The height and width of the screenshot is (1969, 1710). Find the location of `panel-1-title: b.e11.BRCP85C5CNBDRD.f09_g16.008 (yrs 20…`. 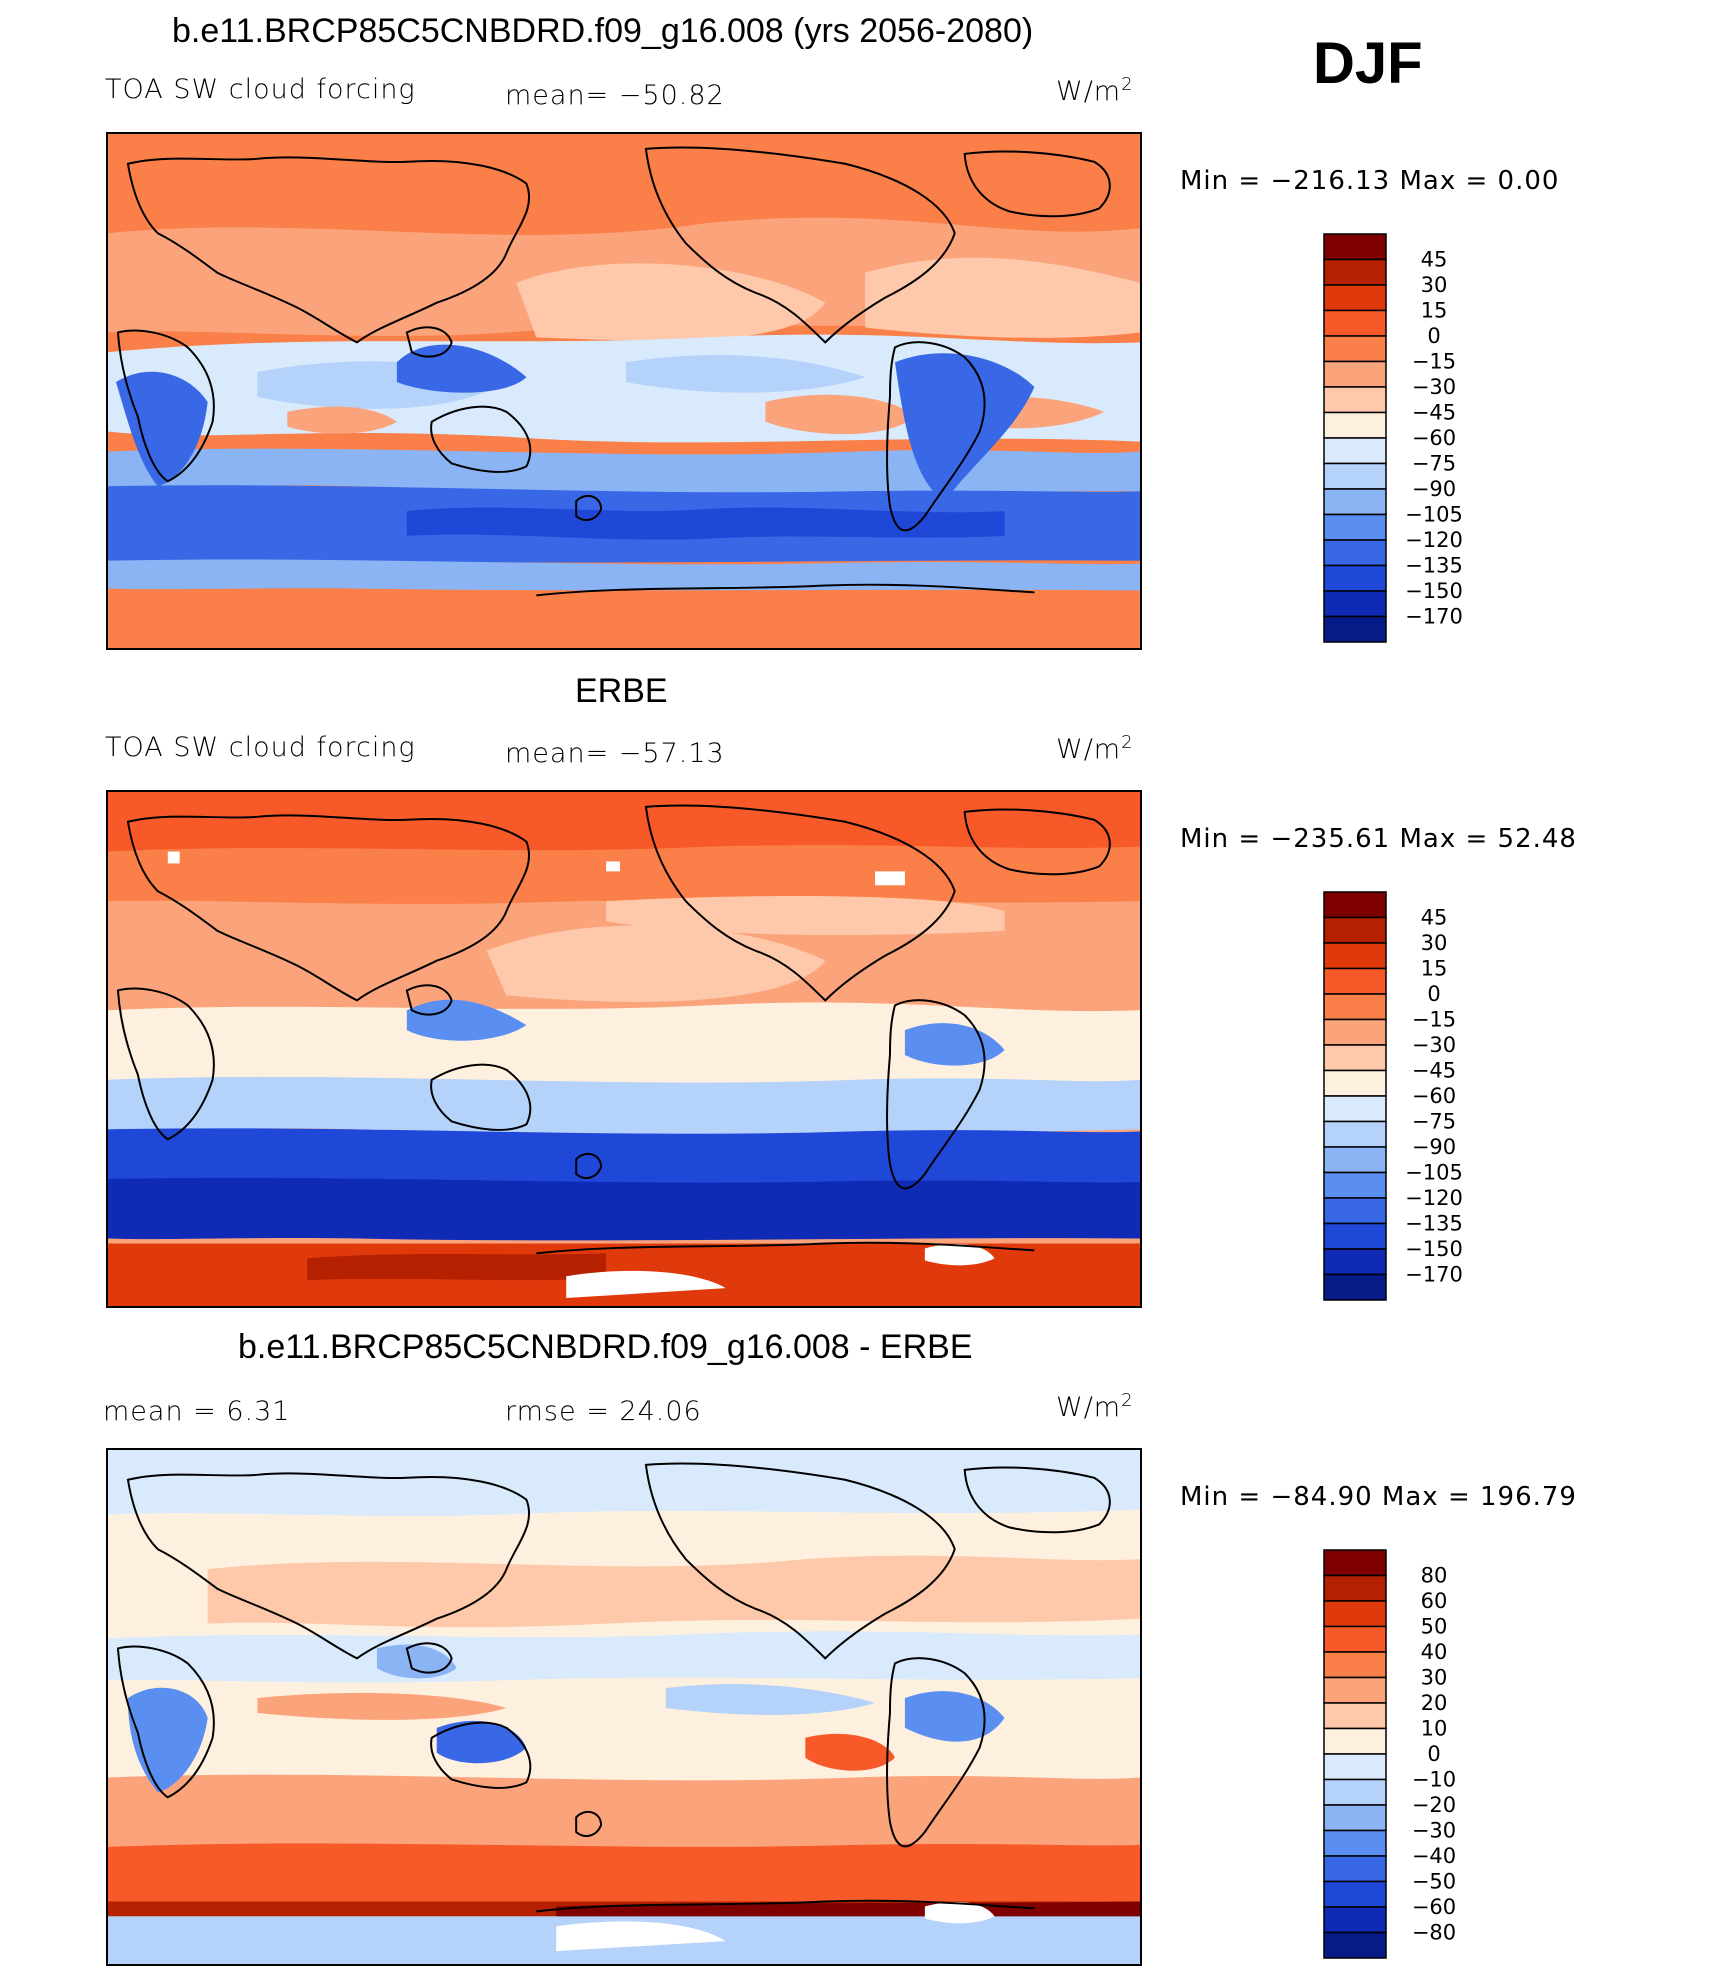

panel-1-title: b.e11.BRCP85C5CNBDRD.f09_g16.008 (yrs 20… is located at coordinates (603, 31).